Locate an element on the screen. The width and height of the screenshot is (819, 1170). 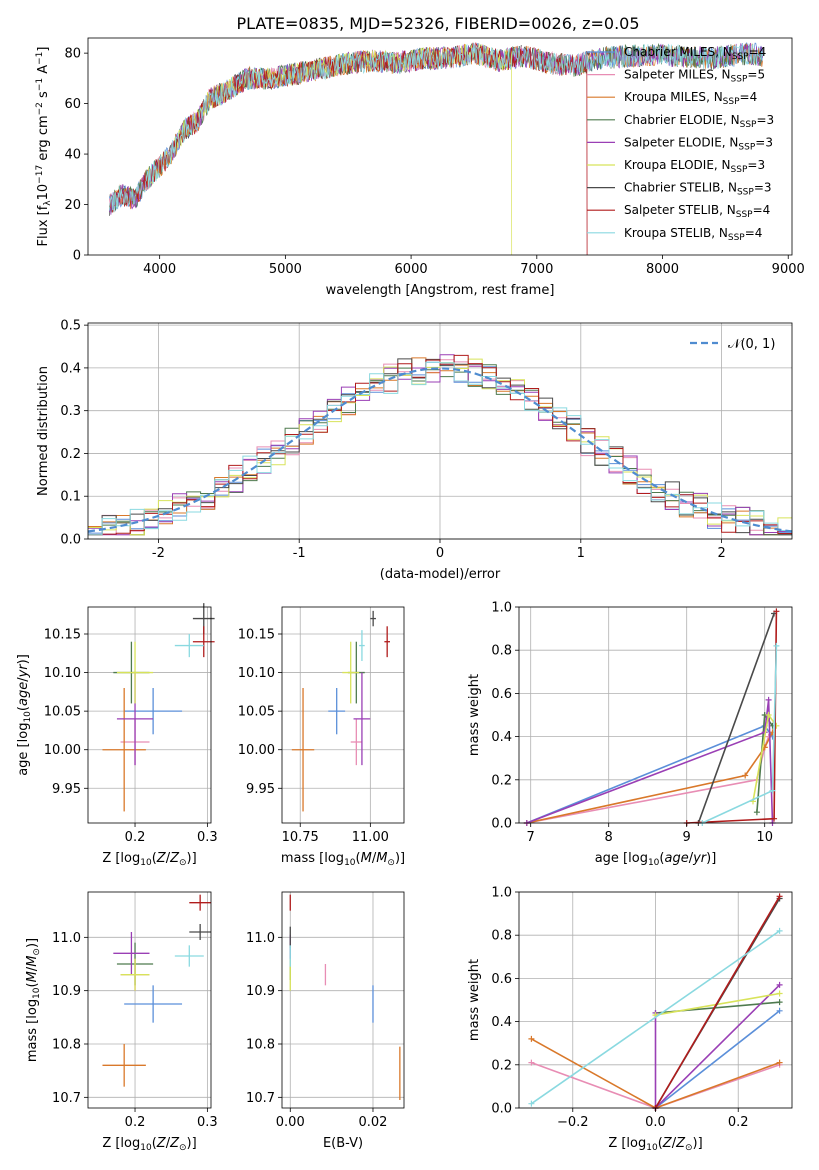
legend-entry: Kroupa MILES, NSSP=4 is located at coordinates (690, 98).